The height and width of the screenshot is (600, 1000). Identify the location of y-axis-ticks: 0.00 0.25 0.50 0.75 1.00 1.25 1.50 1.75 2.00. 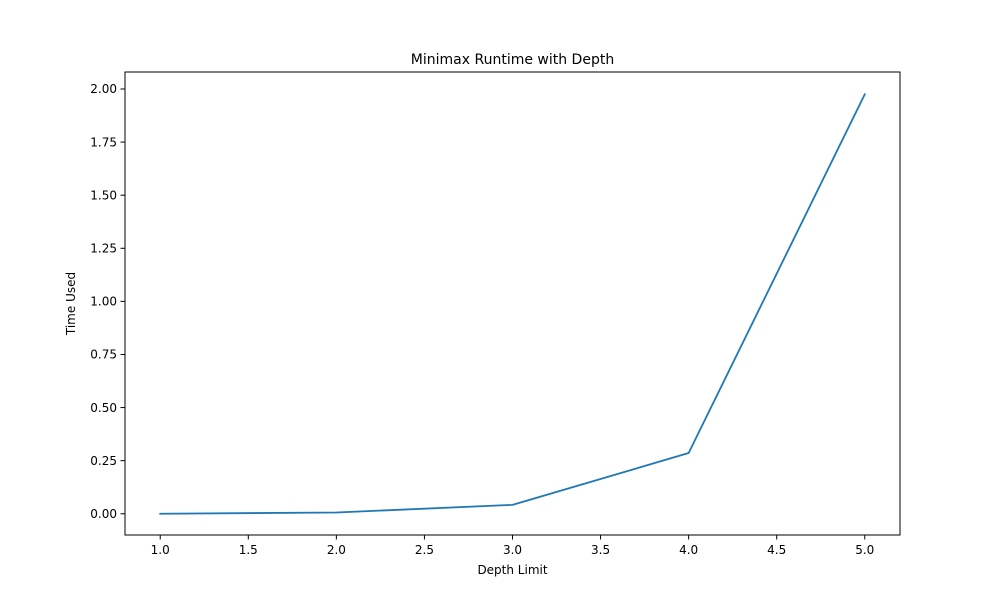
(107, 301).